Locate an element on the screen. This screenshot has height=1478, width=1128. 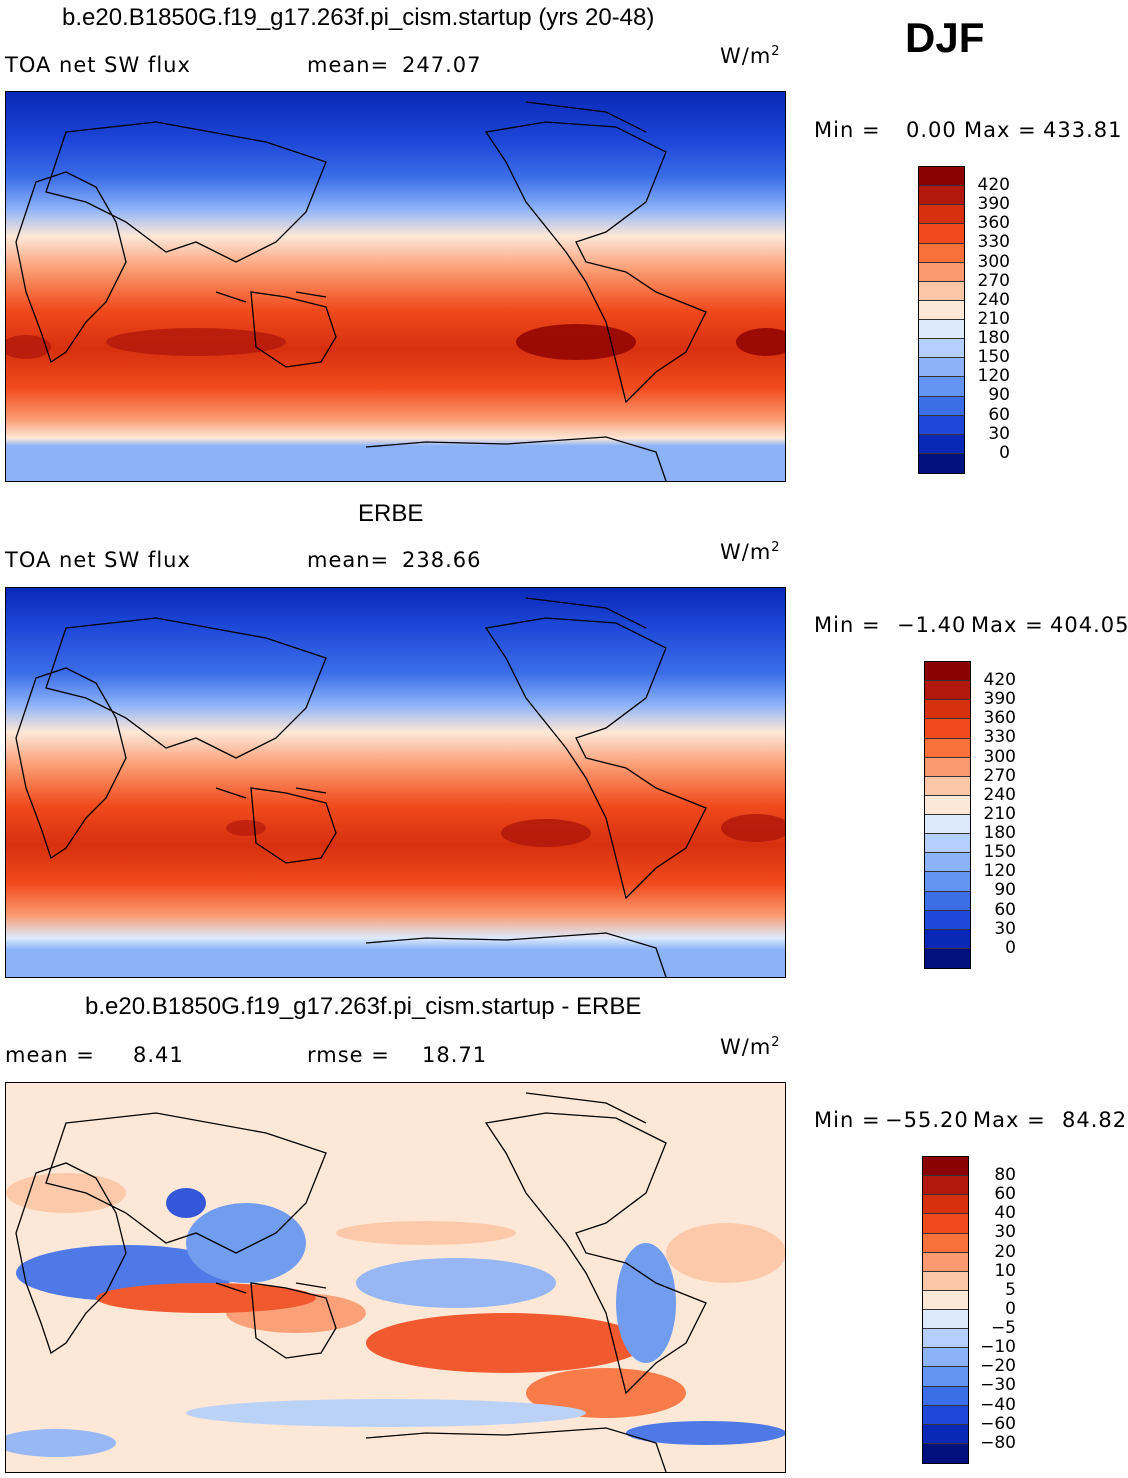
colorbar-tick-label: 10 is located at coordinates (1005, 1270).